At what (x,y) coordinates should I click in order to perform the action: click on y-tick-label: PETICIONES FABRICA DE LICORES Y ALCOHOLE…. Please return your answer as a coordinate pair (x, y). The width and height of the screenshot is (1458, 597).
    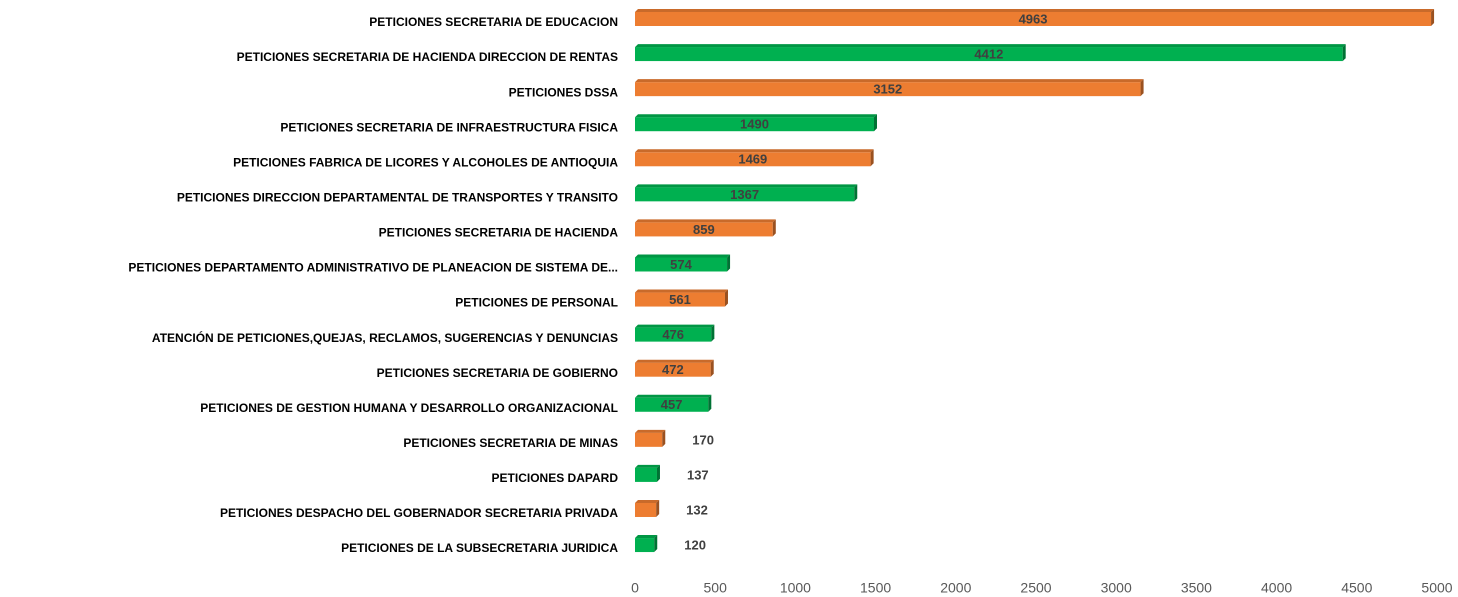
    Looking at the image, I should click on (425, 162).